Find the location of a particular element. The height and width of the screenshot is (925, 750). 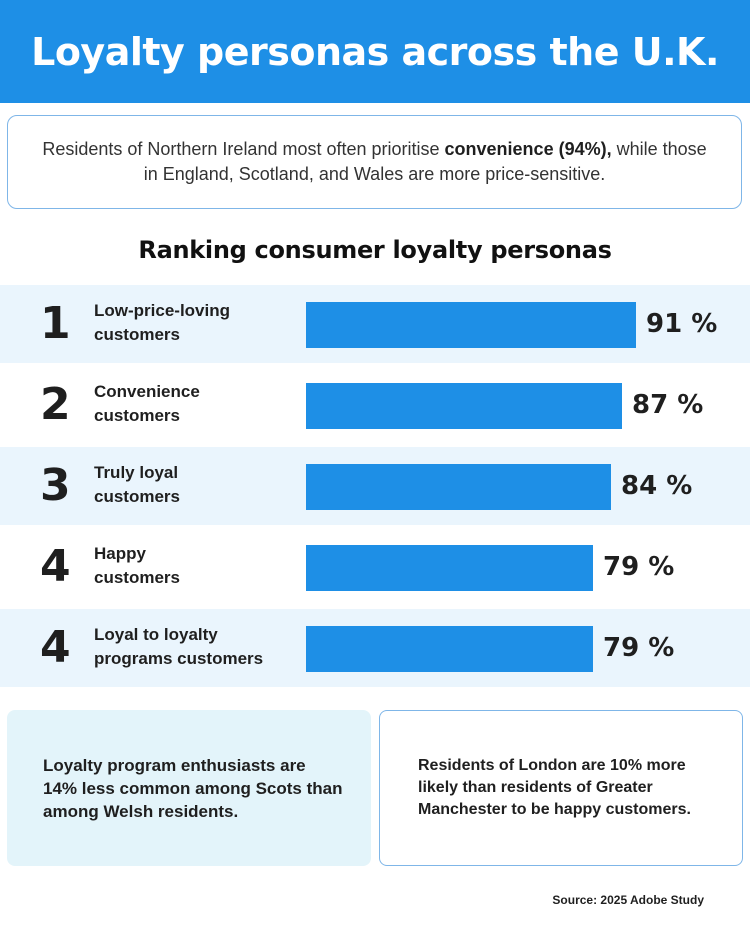

chart-row: 2 Convenience customers 87 % is located at coordinates (375, 405).